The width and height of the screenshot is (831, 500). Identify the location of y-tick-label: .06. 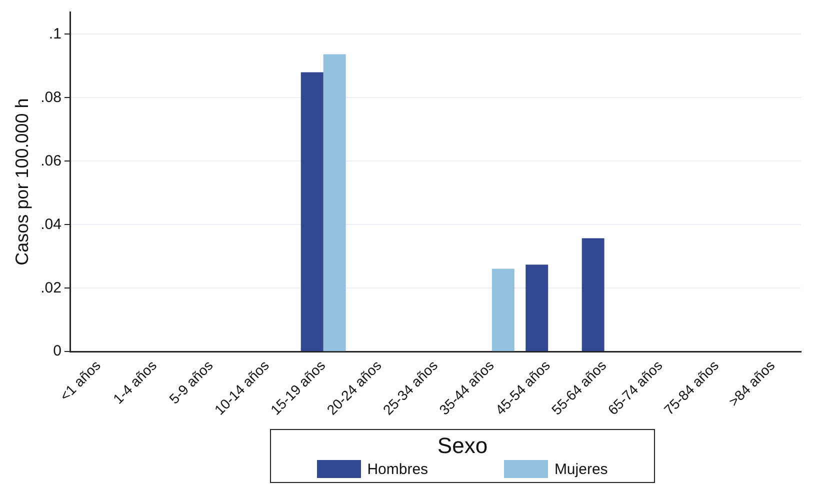
(51, 161).